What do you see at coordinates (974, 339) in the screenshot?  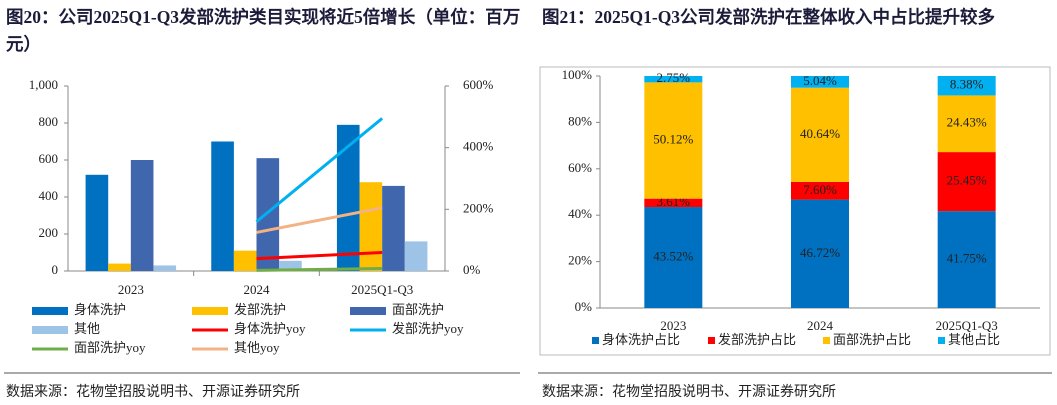 I see `legend-label: 其他占比` at bounding box center [974, 339].